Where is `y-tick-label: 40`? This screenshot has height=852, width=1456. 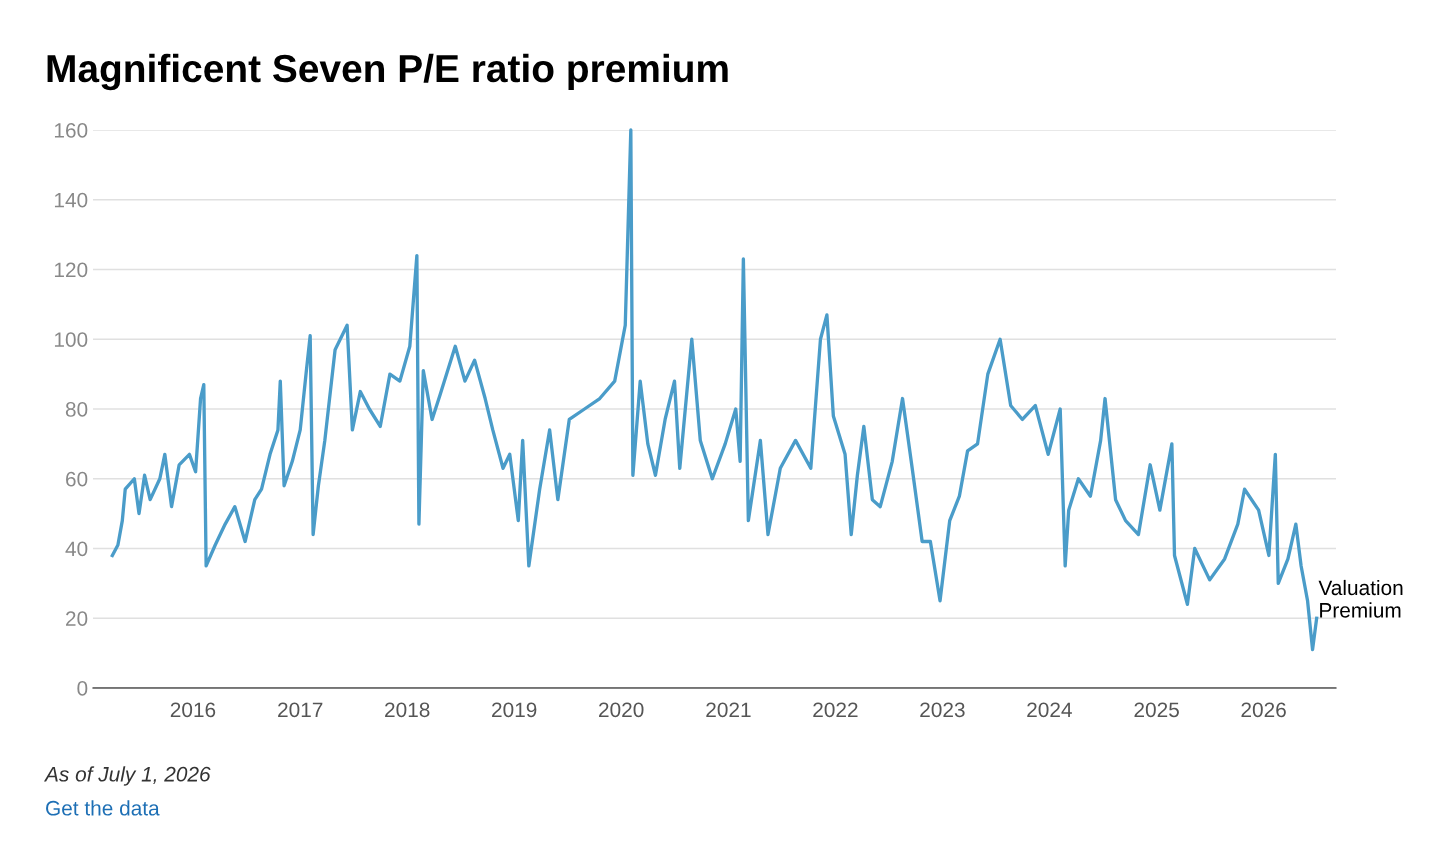 y-tick-label: 40 is located at coordinates (76, 549).